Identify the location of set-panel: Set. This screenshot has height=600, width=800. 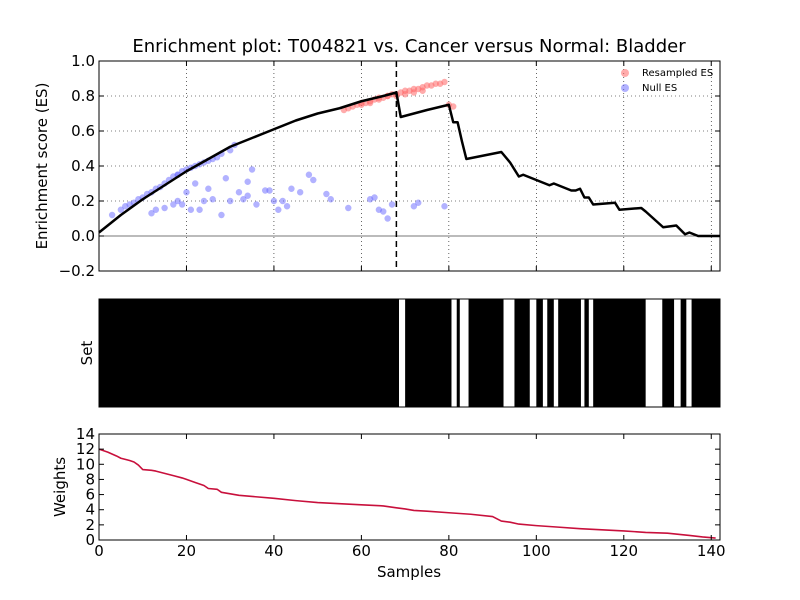
(399, 353).